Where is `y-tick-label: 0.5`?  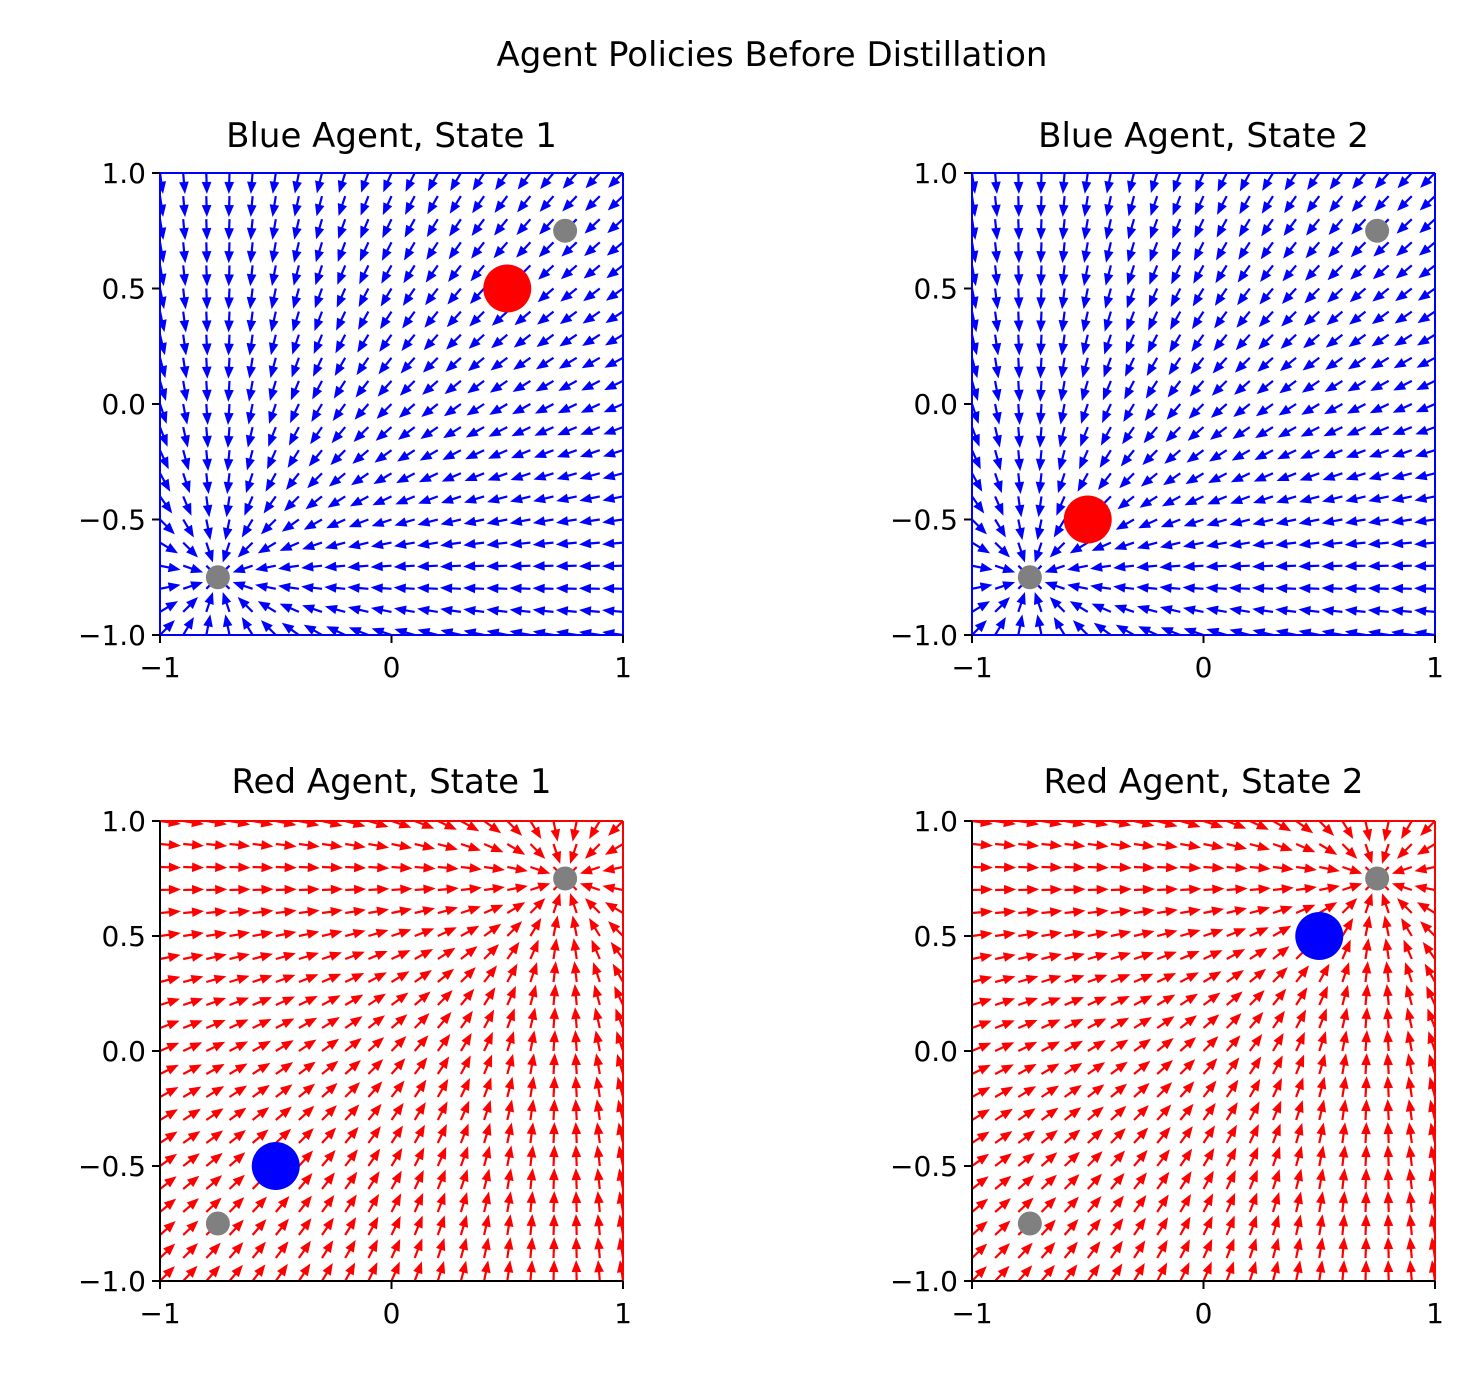
y-tick-label: 0.5 is located at coordinates (123, 936).